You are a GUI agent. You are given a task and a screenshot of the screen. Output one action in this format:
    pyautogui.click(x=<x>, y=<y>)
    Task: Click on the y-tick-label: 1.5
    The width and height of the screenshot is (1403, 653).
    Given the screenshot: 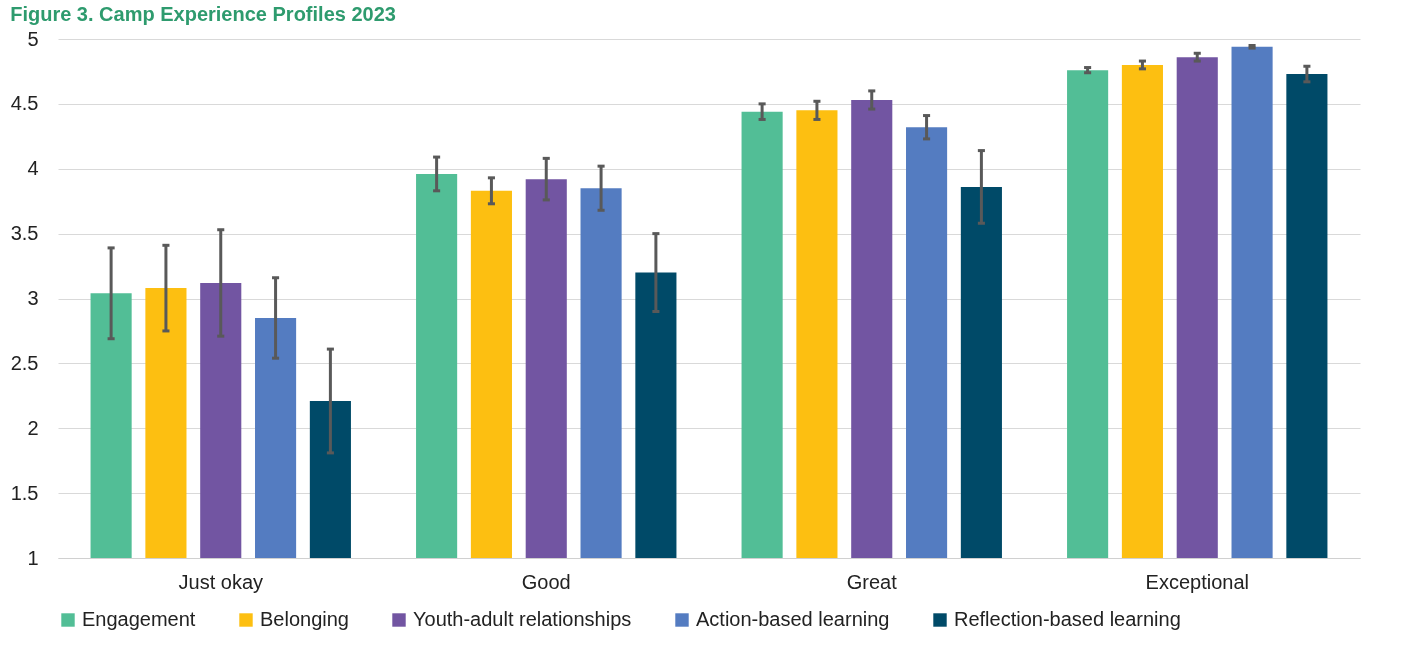 What is the action you would take?
    pyautogui.click(x=24, y=492)
    